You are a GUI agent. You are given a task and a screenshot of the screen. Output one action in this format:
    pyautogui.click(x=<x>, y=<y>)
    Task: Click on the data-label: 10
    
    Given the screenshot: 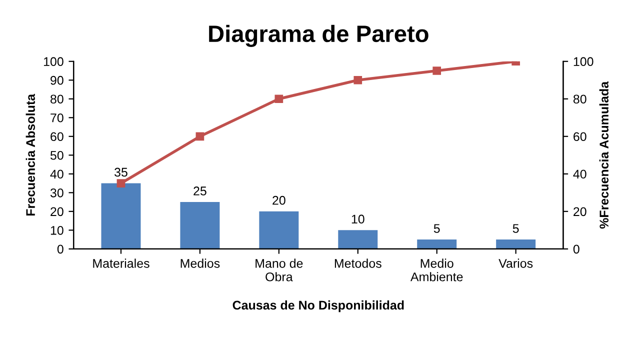 What is the action you would take?
    pyautogui.click(x=358, y=219)
    